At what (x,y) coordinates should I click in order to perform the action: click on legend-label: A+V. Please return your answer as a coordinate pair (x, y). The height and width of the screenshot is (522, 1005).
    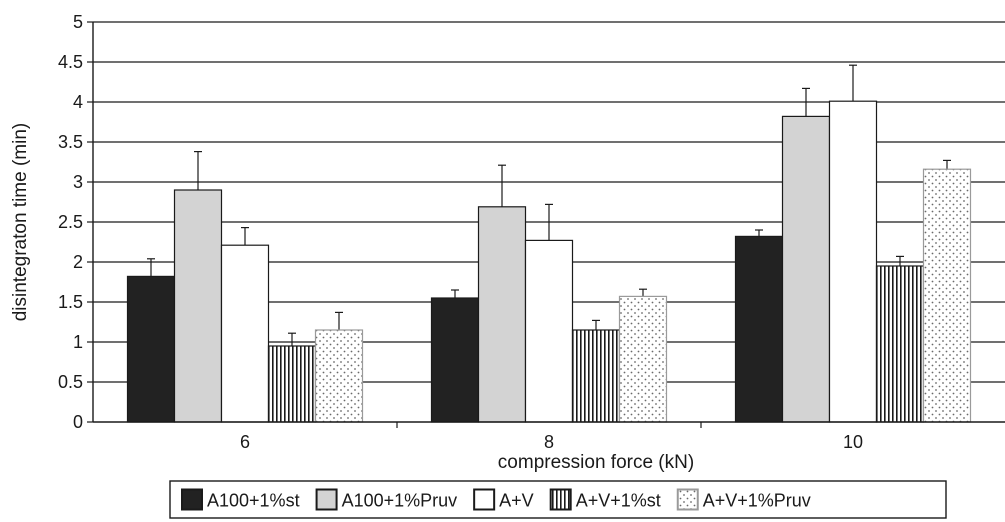
    Looking at the image, I should click on (516, 501).